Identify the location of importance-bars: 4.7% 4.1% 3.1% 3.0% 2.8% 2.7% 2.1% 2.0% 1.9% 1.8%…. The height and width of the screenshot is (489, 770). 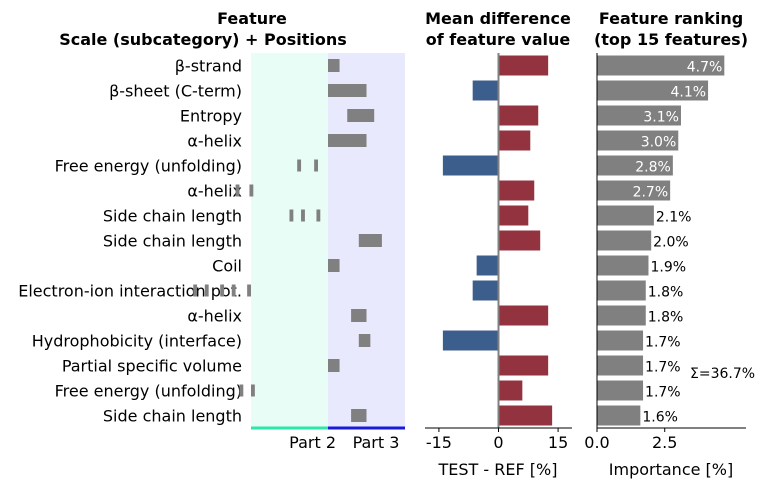
(661, 240).